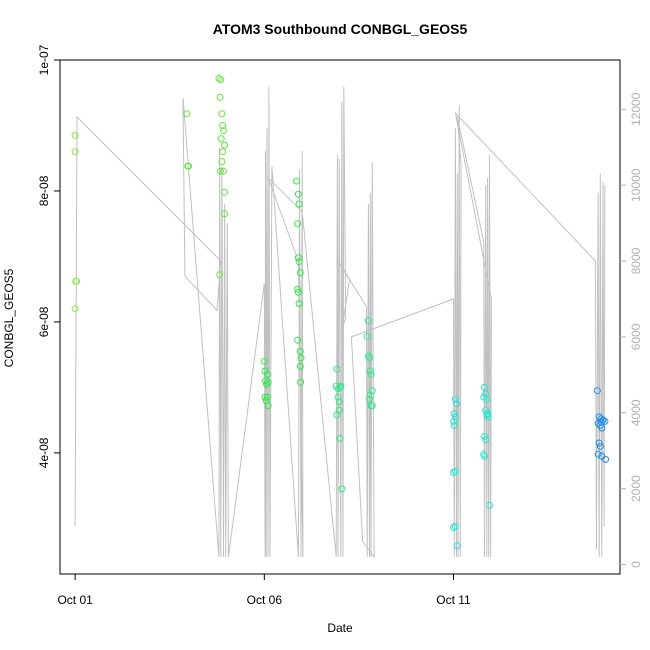 This screenshot has height=650, width=650. Describe the element at coordinates (636, 564) in the screenshot. I see `y2-tick-label: 0` at that location.